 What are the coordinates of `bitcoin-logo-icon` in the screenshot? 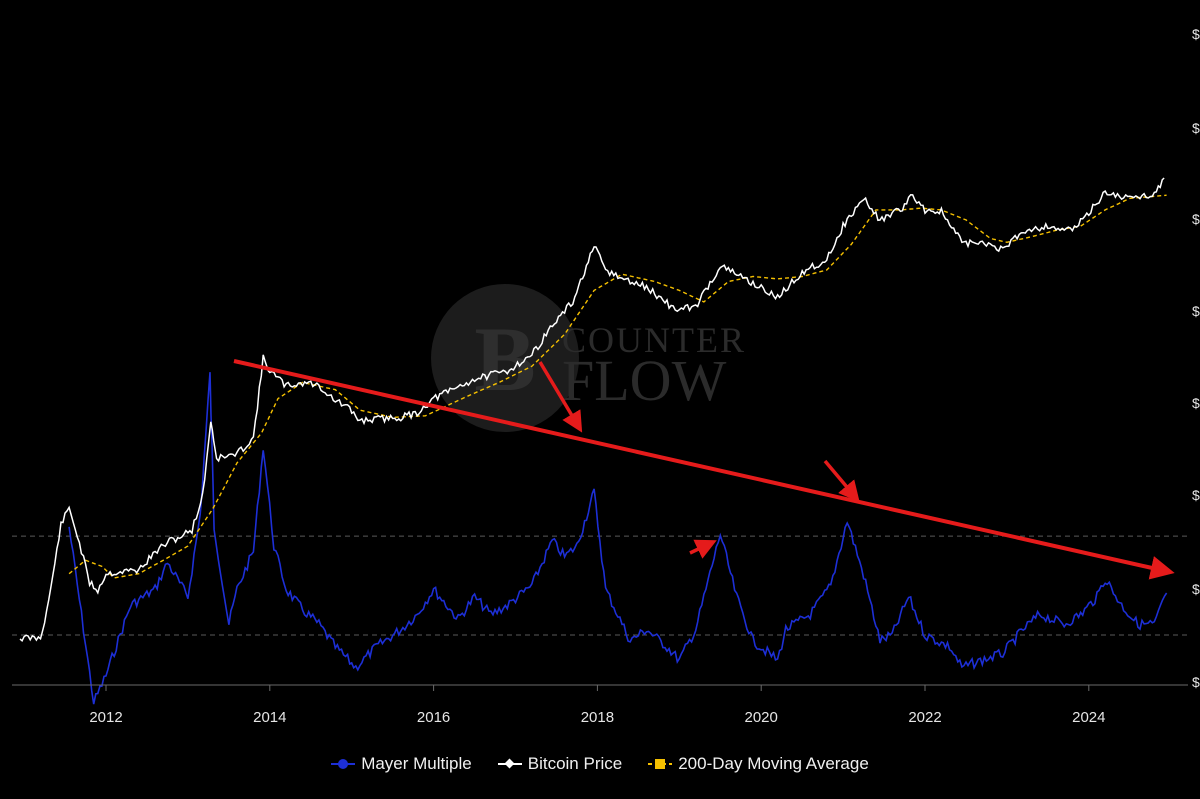 It's located at (505, 358).